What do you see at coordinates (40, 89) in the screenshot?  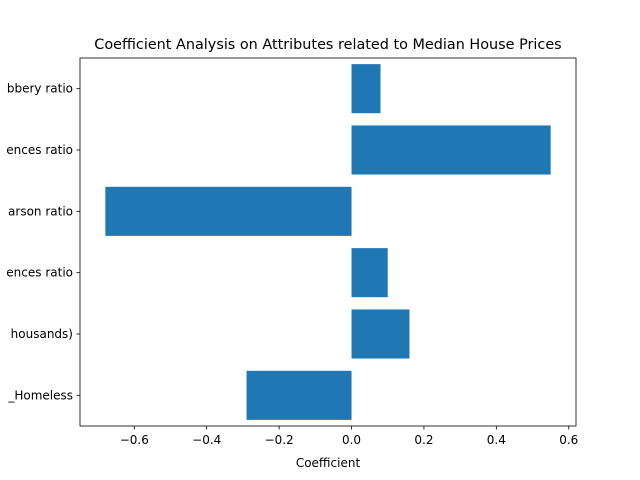 I see `y-tick-label: bbery ratio` at bounding box center [40, 89].